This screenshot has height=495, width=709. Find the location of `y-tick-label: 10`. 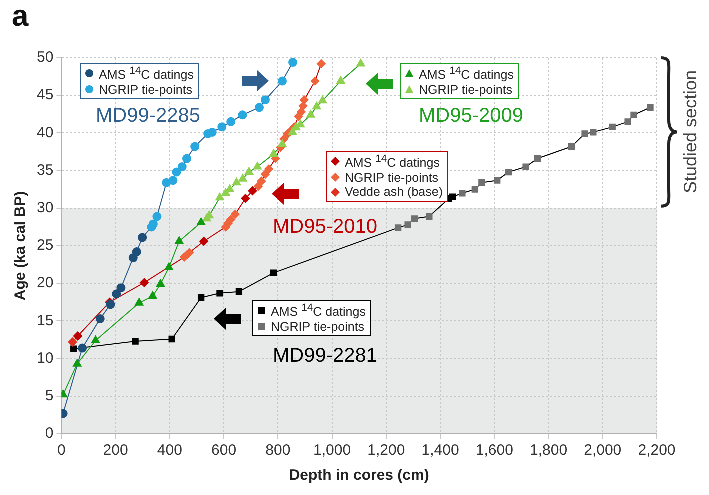

y-tick-label: 10 is located at coordinates (45, 358).